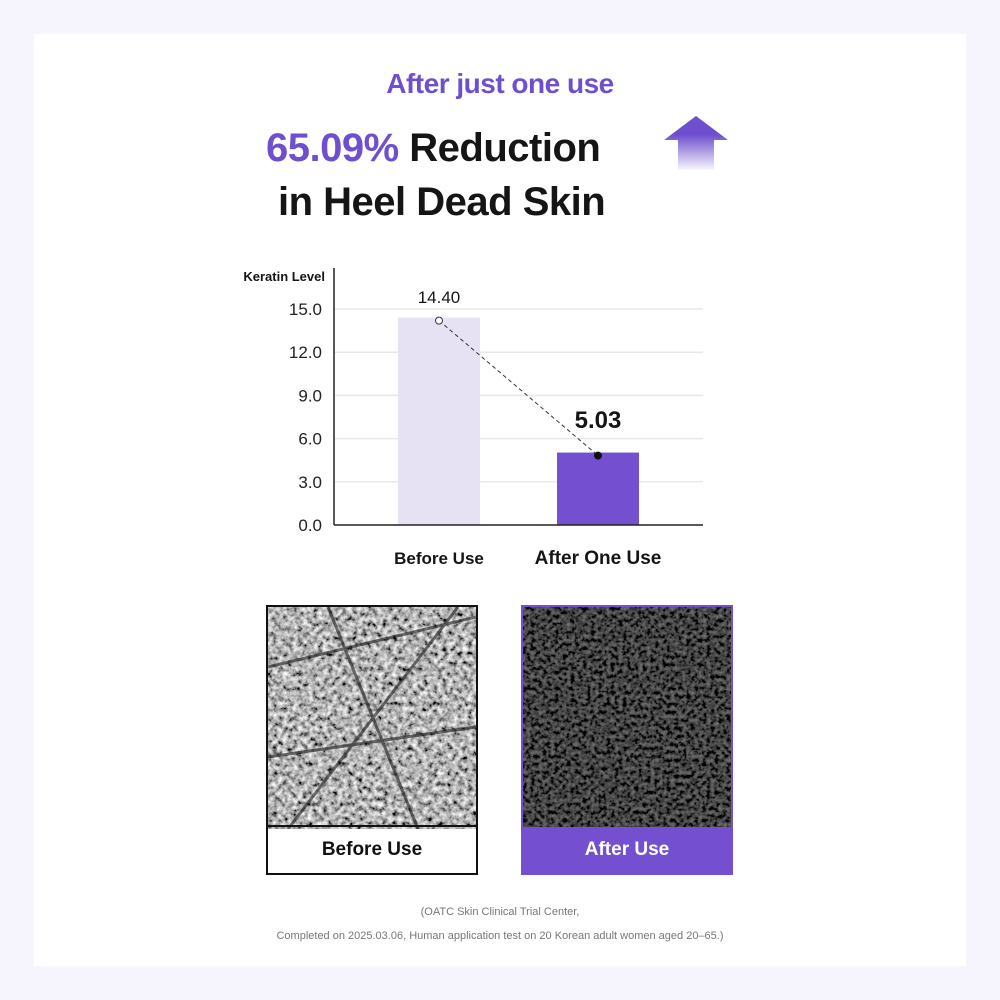  Describe the element at coordinates (310, 395) in the screenshot. I see `y-tick-label: 9.0` at that location.